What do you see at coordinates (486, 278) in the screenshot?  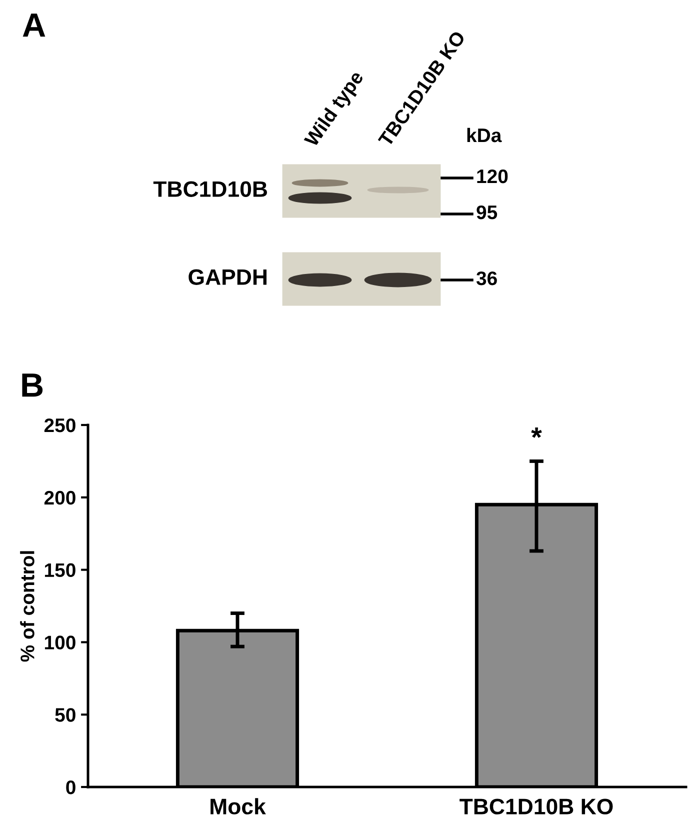 I see `text: 36` at bounding box center [486, 278].